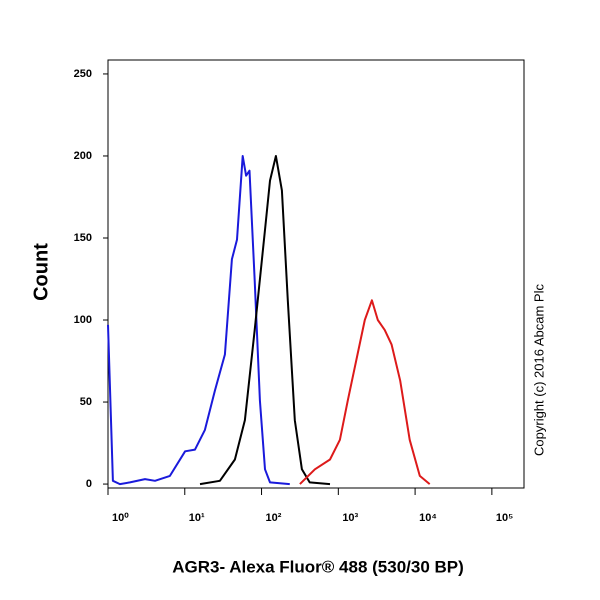 The height and width of the screenshot is (600, 600). I want to click on x-tick-label: 10⁴, so click(428, 518).